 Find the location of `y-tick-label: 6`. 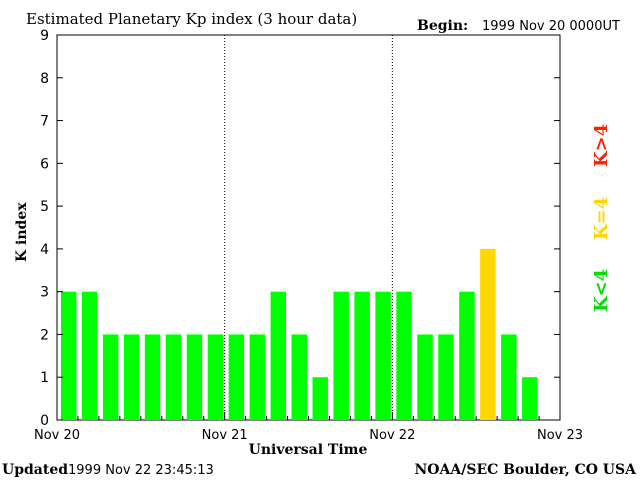

y-tick-label: 6 is located at coordinates (44, 164).